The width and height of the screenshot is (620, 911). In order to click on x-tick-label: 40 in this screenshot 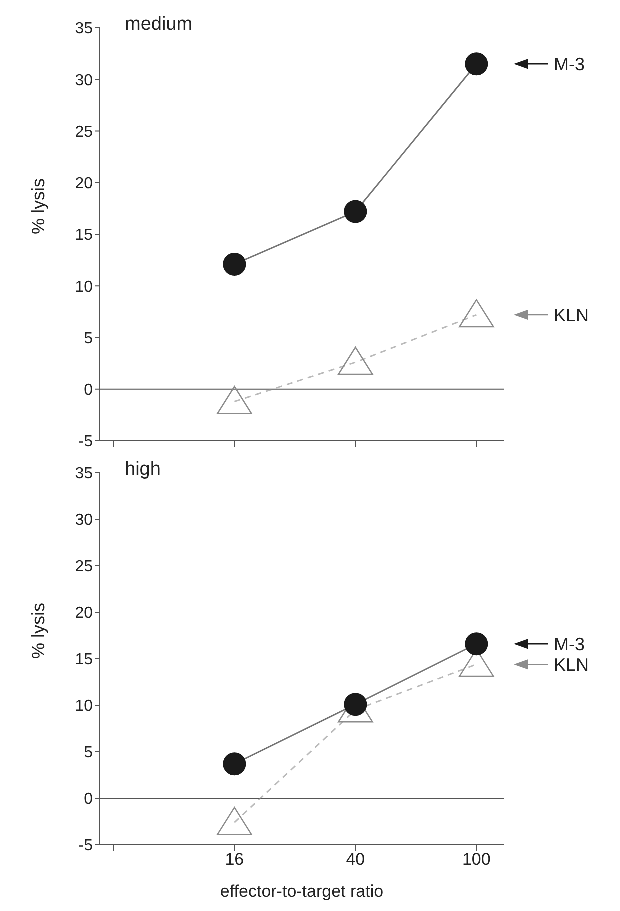, I will do `click(356, 860)`.